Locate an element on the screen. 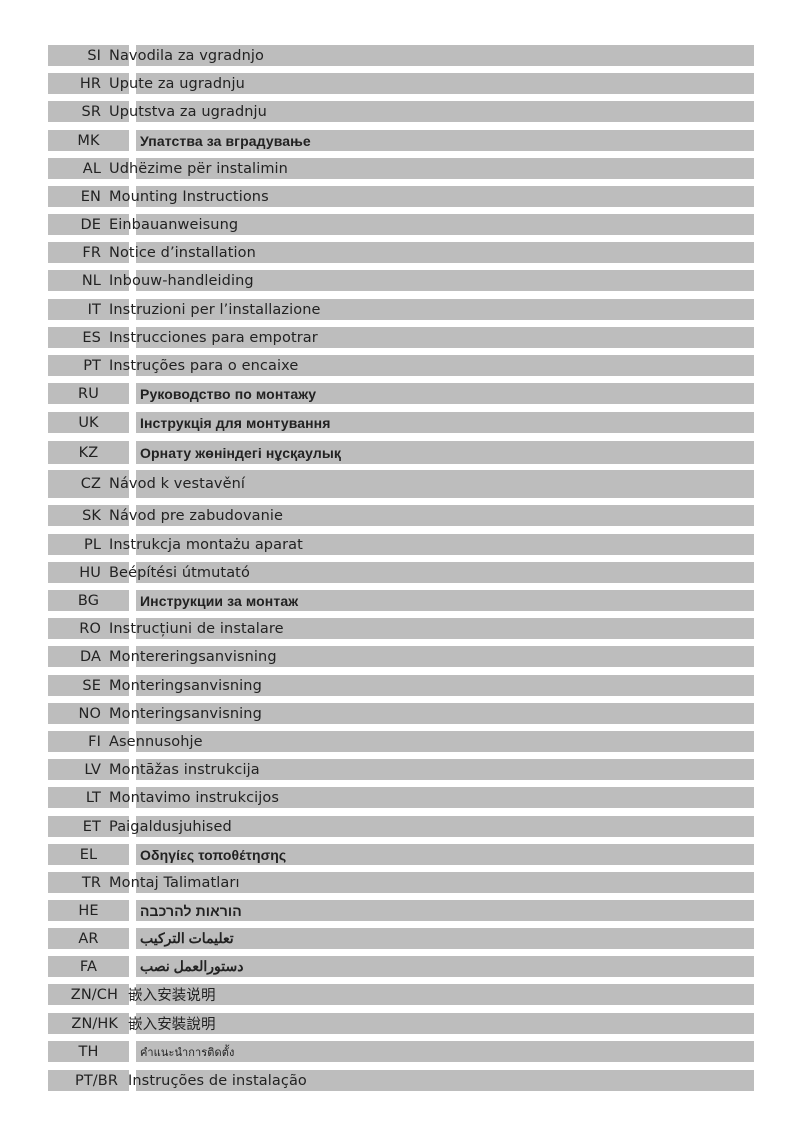 The image size is (802, 1134). language-row-se: SE Monteringsanvisning is located at coordinates (401, 685).